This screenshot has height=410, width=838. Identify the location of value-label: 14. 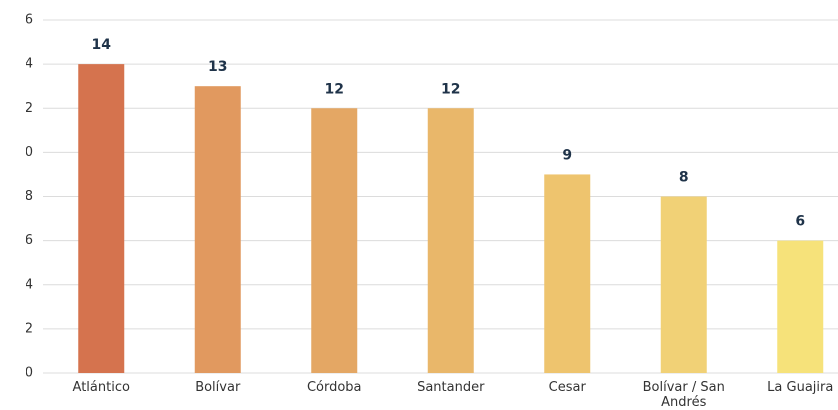
(102, 45).